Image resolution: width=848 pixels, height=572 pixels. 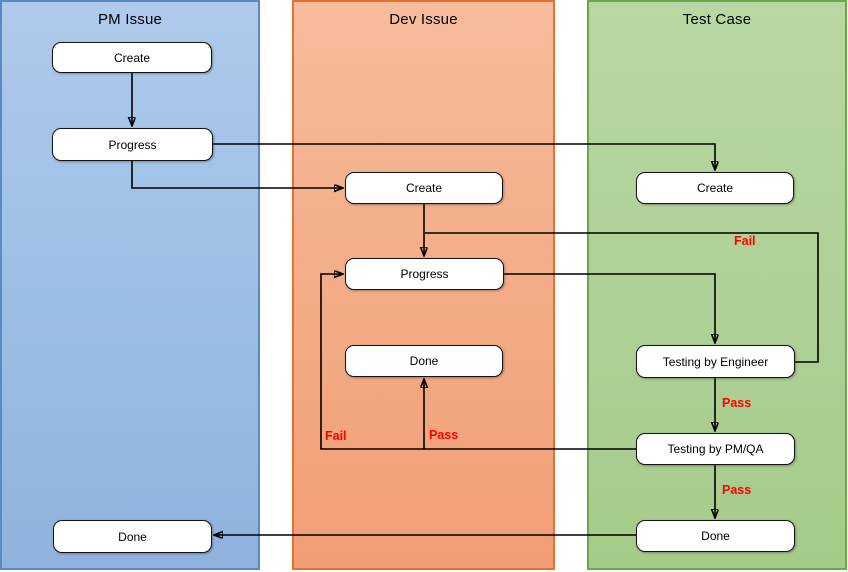 I want to click on lane-title-test-case: Test Case, so click(x=717, y=19).